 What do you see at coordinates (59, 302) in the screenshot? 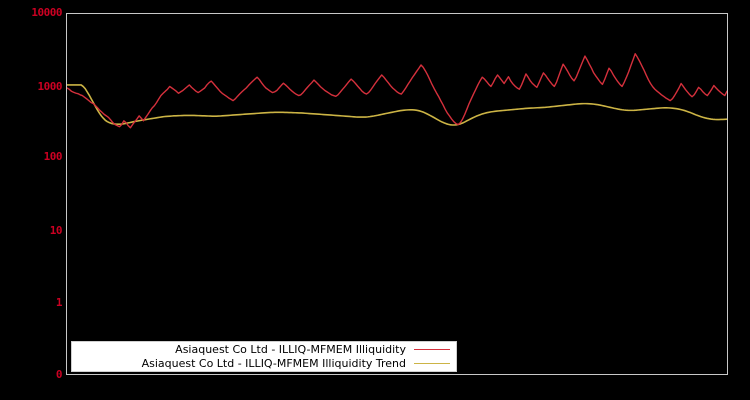
I see `y-tick-1: 1` at bounding box center [59, 302].